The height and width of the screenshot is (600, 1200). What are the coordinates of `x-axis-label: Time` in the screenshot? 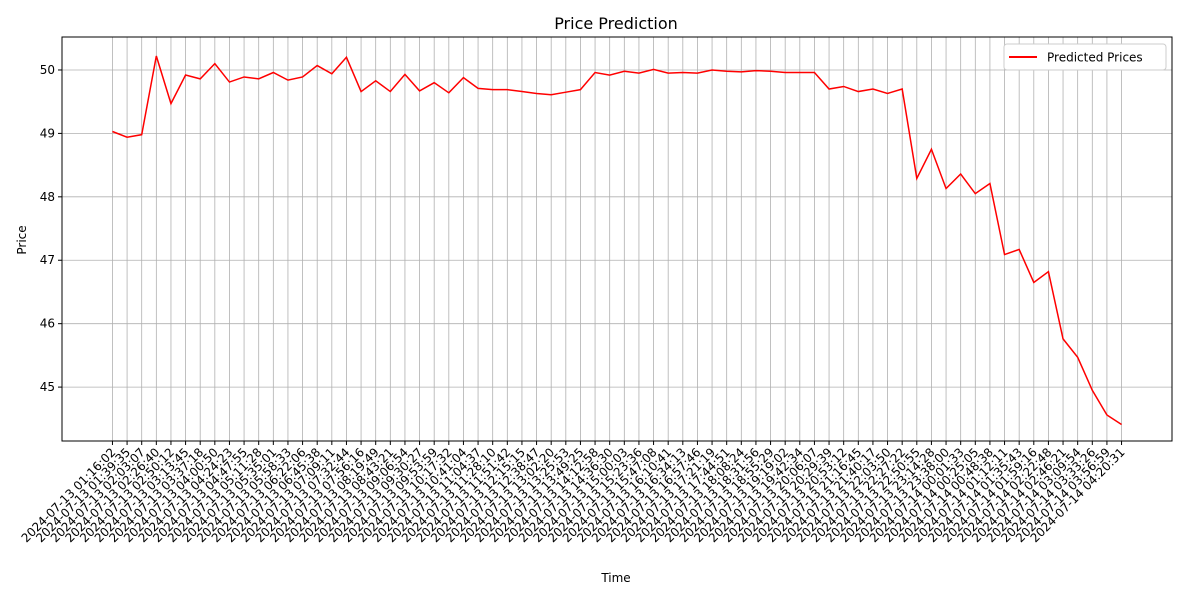 It's located at (615, 578).